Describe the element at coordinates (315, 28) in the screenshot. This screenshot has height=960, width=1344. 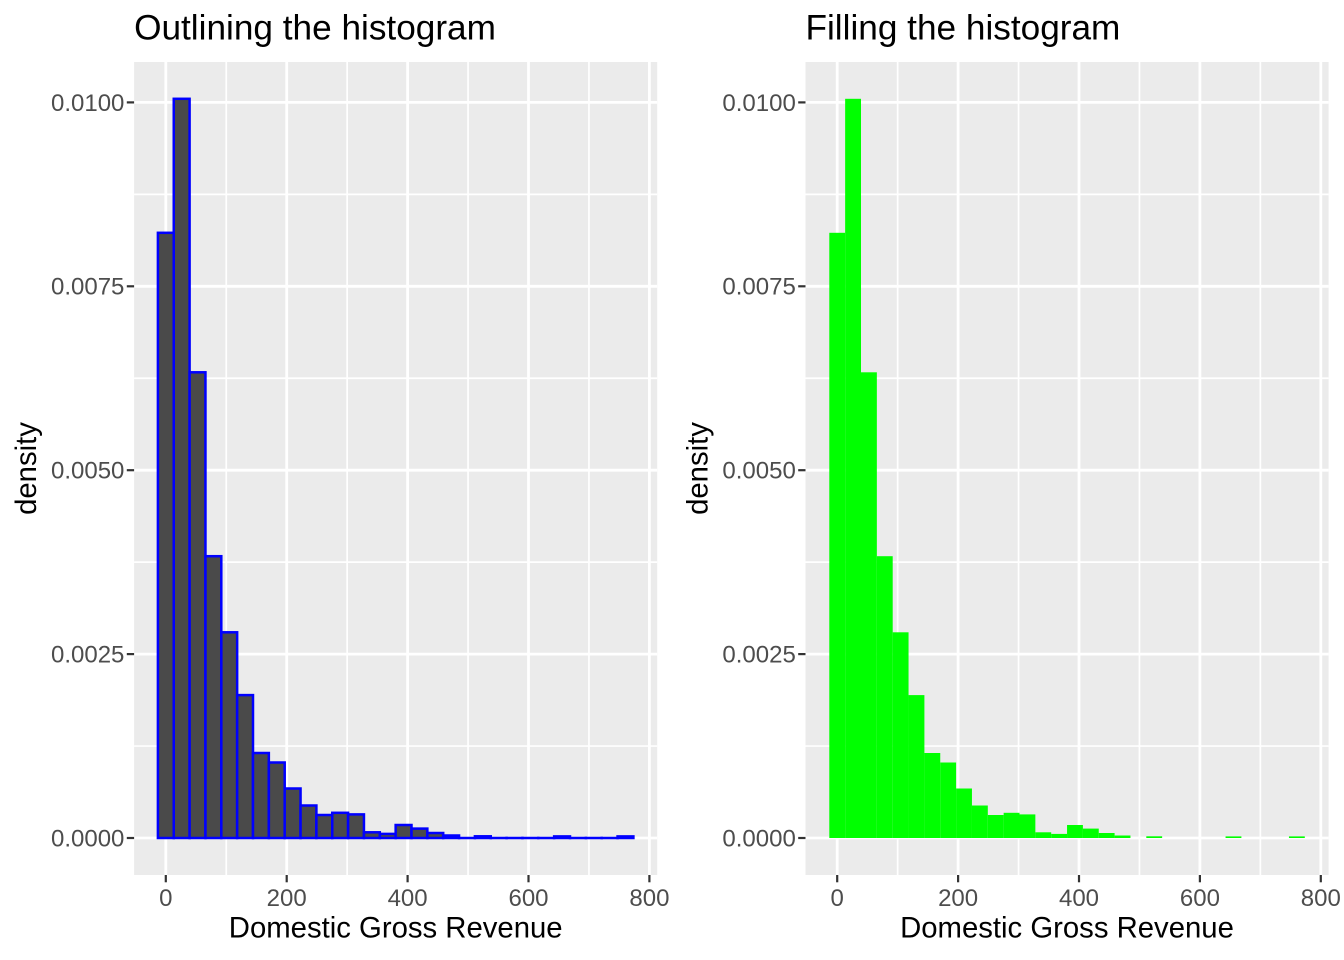
I see `svg-text: Outlining the histogram` at that location.